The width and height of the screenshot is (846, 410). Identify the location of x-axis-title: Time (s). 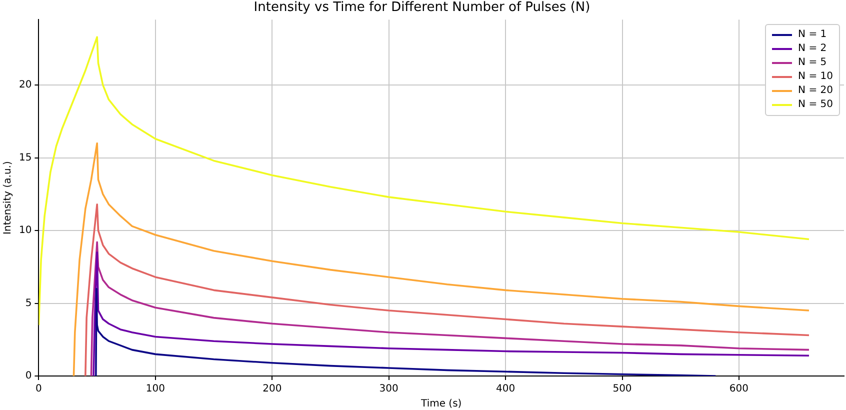
(441, 404).